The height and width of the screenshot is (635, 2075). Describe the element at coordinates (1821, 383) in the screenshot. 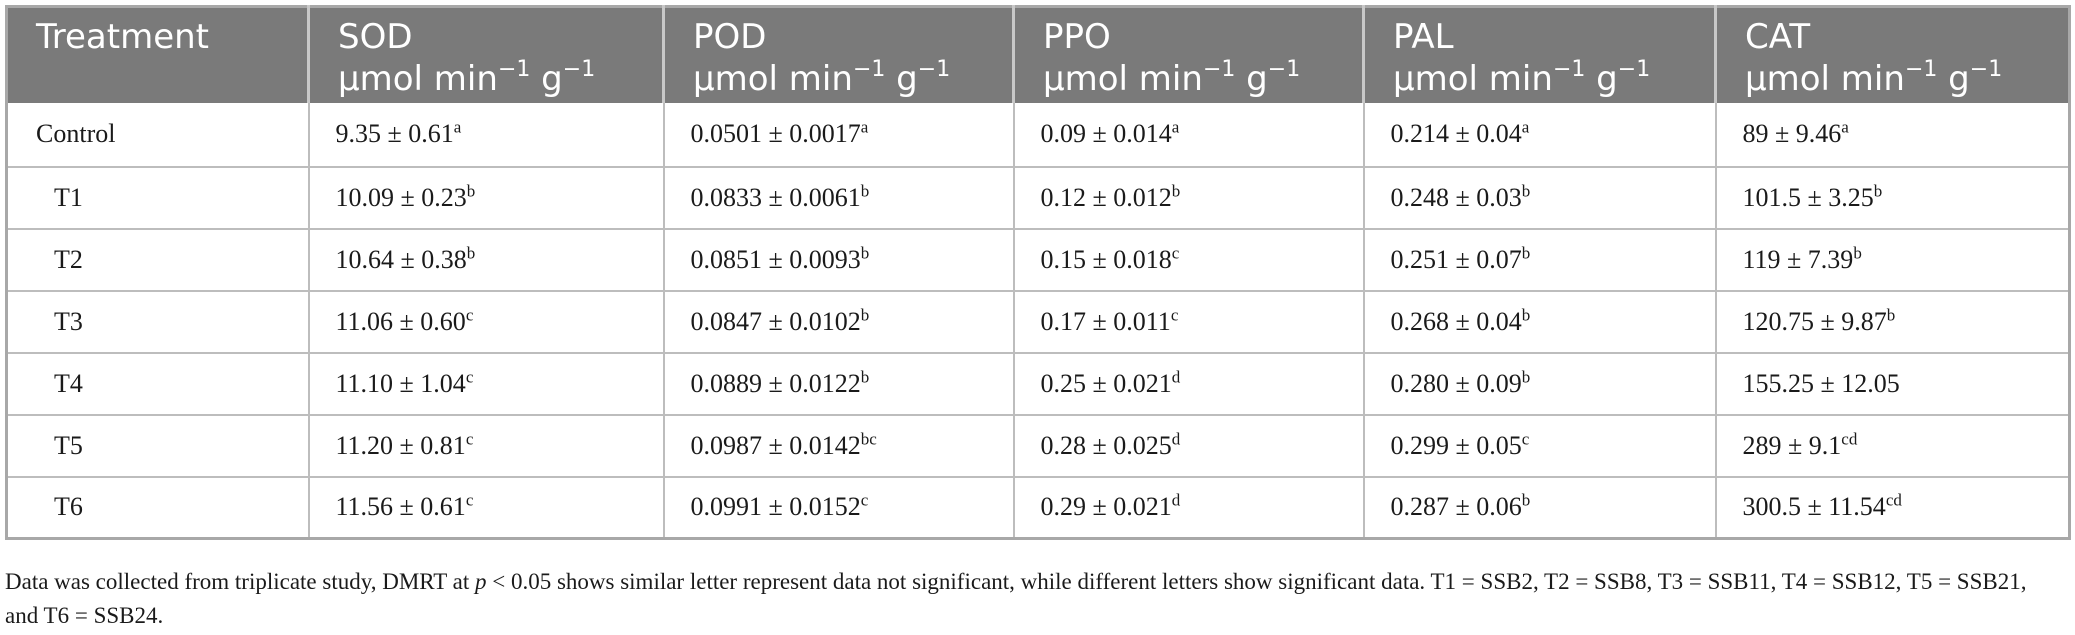

I see `value-mean-sd: 155.25 ± 12.05` at that location.